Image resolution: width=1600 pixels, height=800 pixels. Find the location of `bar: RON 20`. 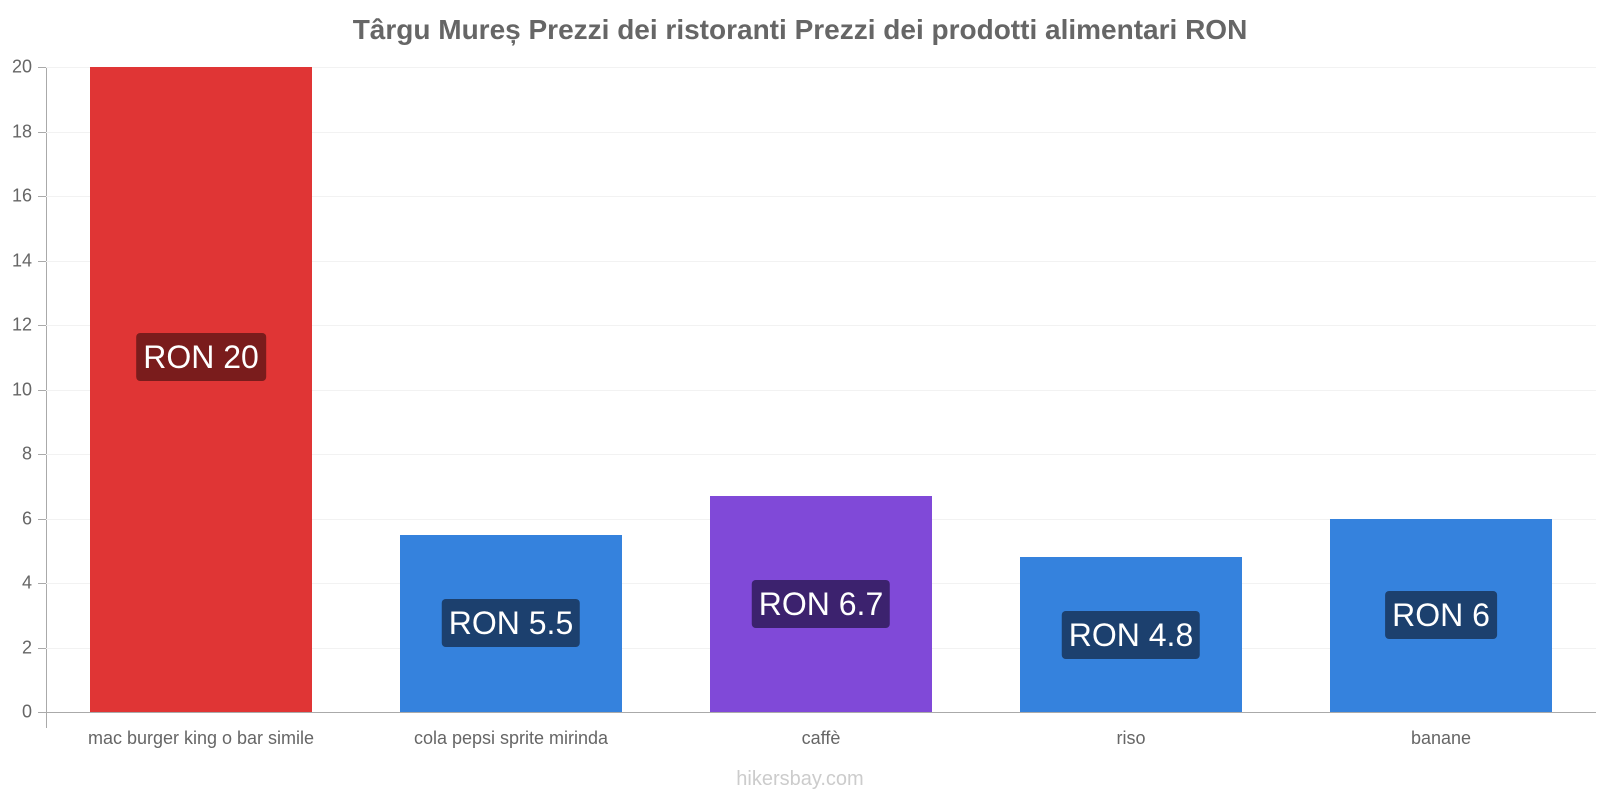

bar: RON 20 is located at coordinates (201, 389).